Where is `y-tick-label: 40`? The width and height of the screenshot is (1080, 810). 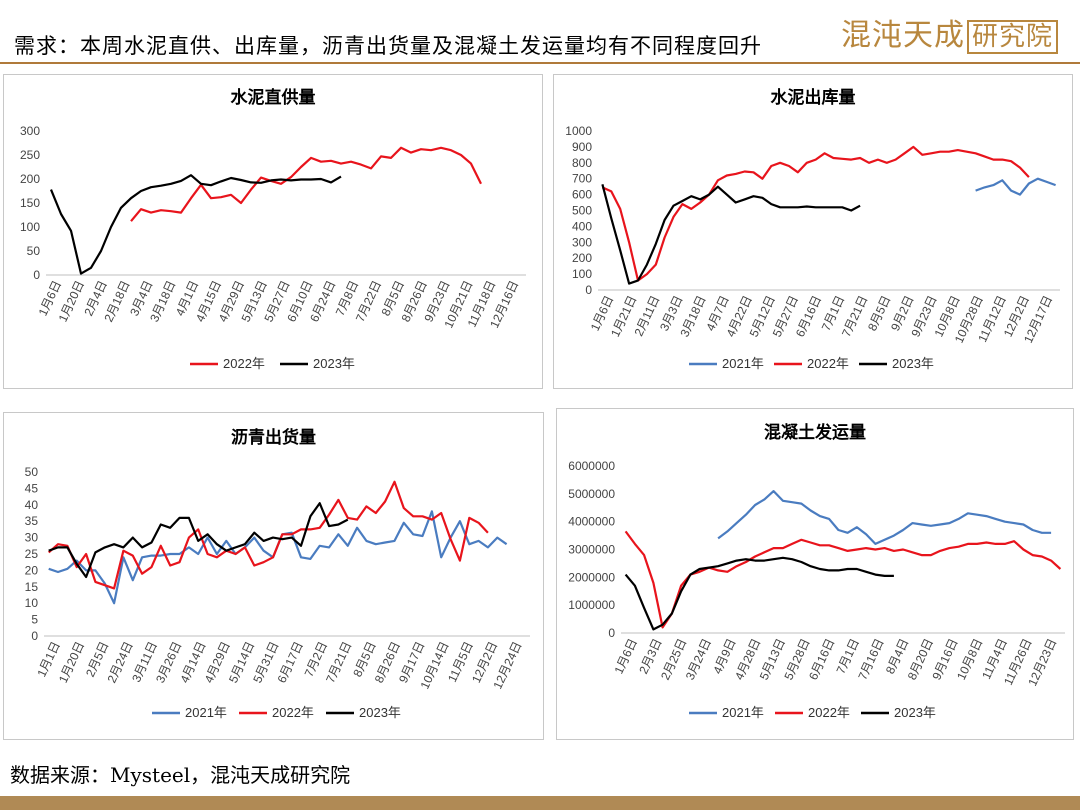
y-tick-label: 40 is located at coordinates (32, 505).